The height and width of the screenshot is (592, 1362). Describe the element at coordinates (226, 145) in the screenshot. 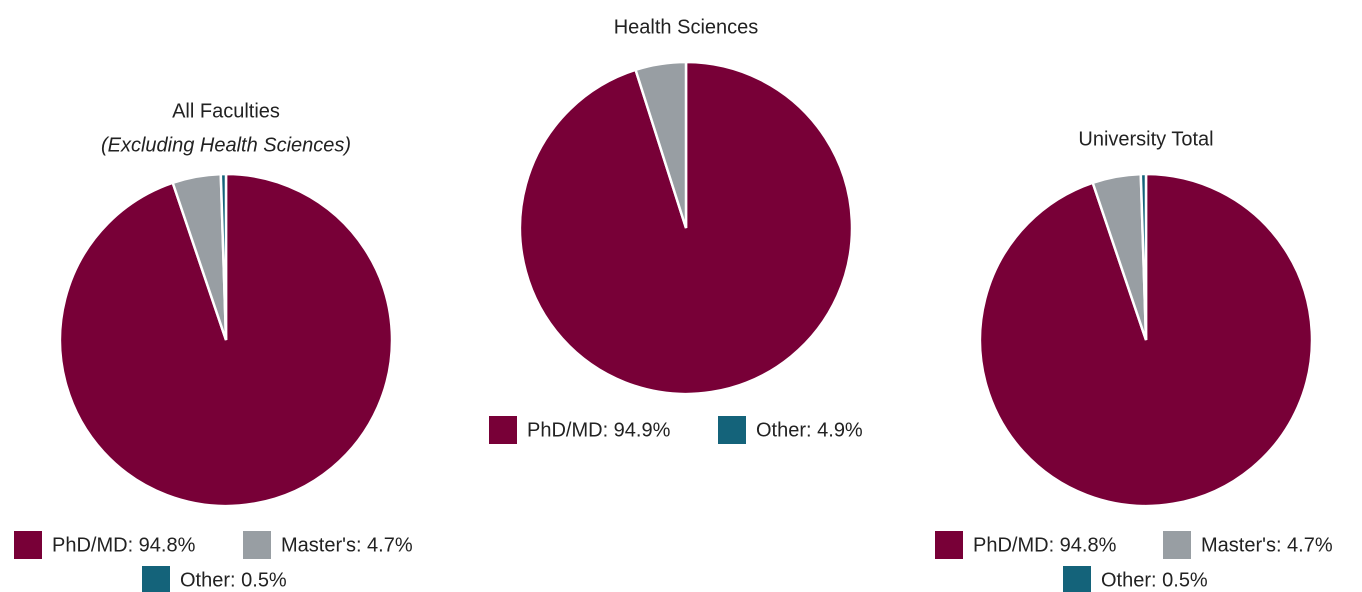

I see `chart-subtitle: (Excluding Health Sciences)` at that location.